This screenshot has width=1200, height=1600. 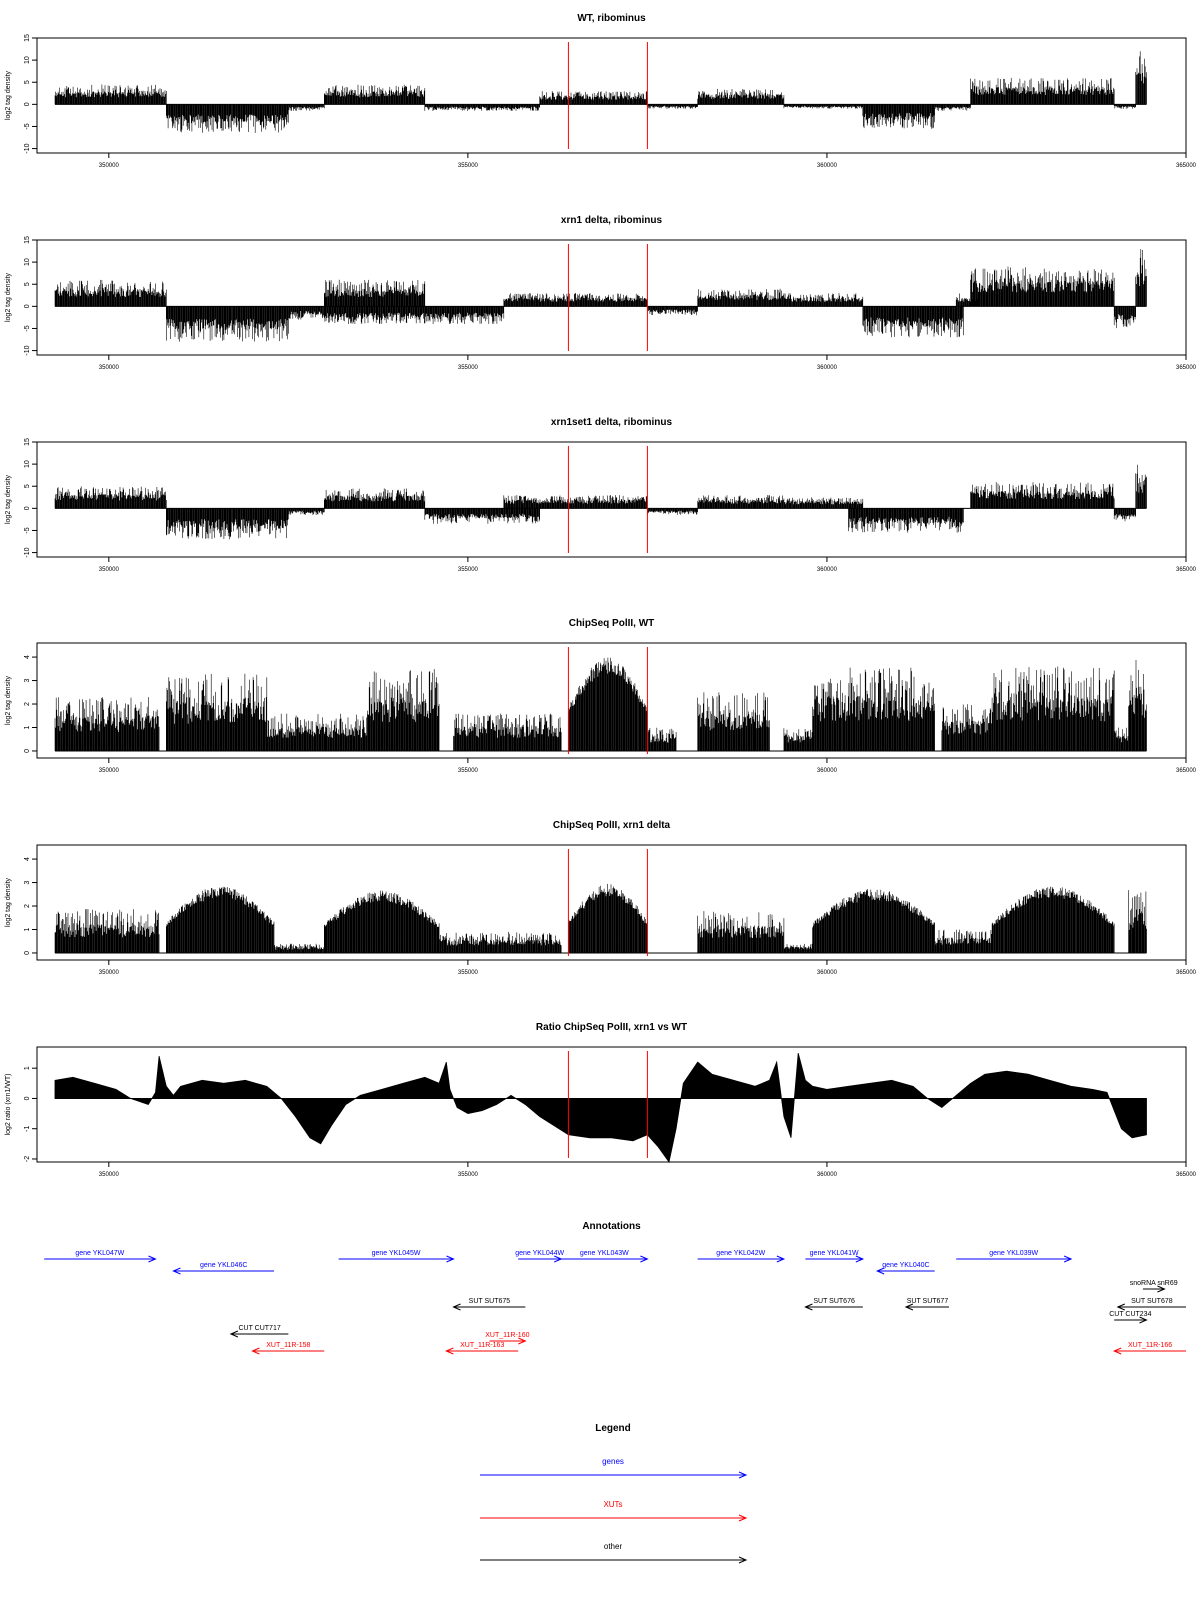 What do you see at coordinates (1151, 1304) in the screenshot?
I see `annotation-feature: SUT SUT678` at bounding box center [1151, 1304].